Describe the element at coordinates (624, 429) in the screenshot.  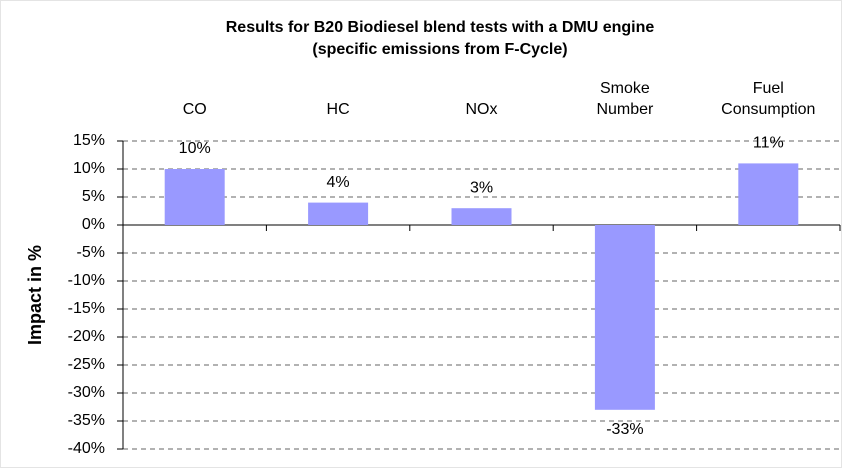
I see `value-label: -33%` at that location.